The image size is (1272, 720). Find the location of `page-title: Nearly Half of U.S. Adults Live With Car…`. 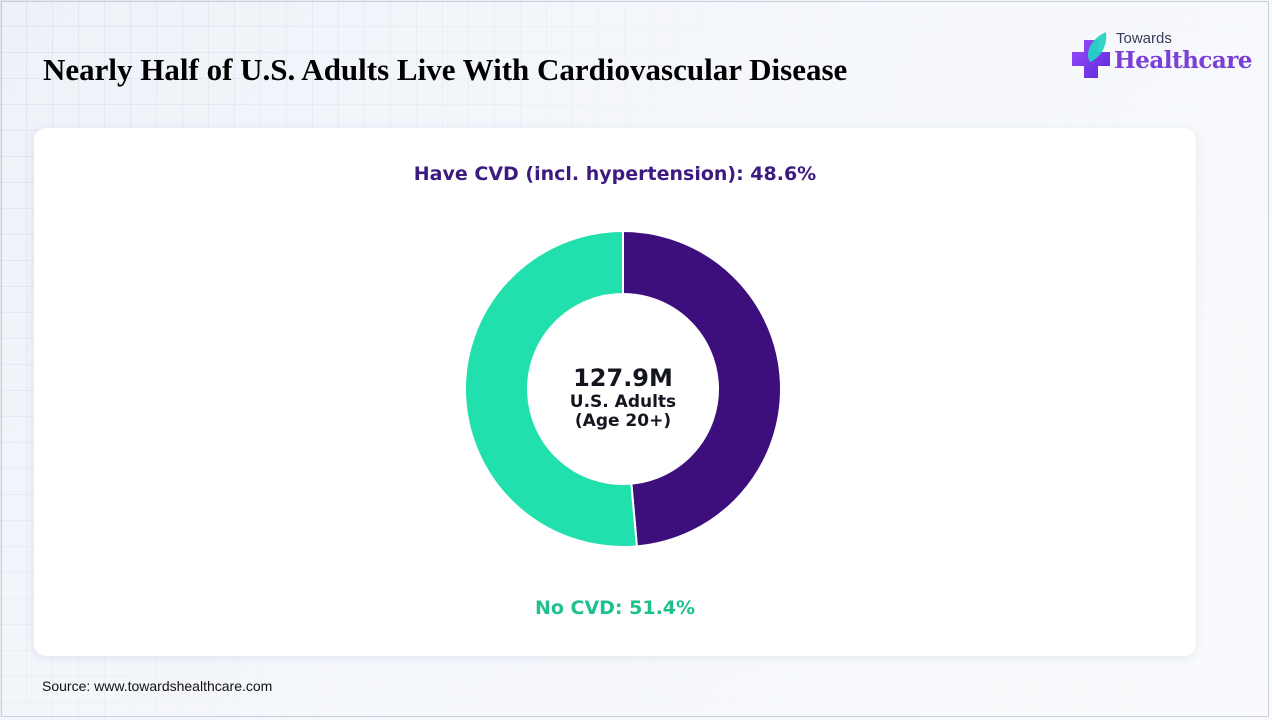

page-title: Nearly Half of U.S. Adults Live With Car… is located at coordinates (445, 69).